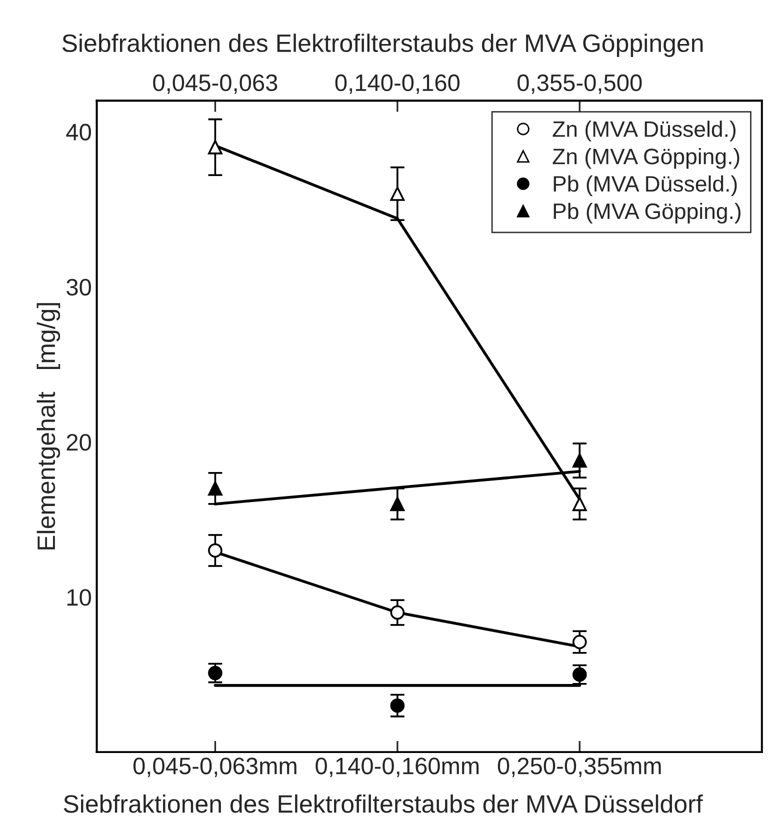  What do you see at coordinates (646, 158) in the screenshot?
I see `legend-label: Zn (MVA Göpping.)` at bounding box center [646, 158].